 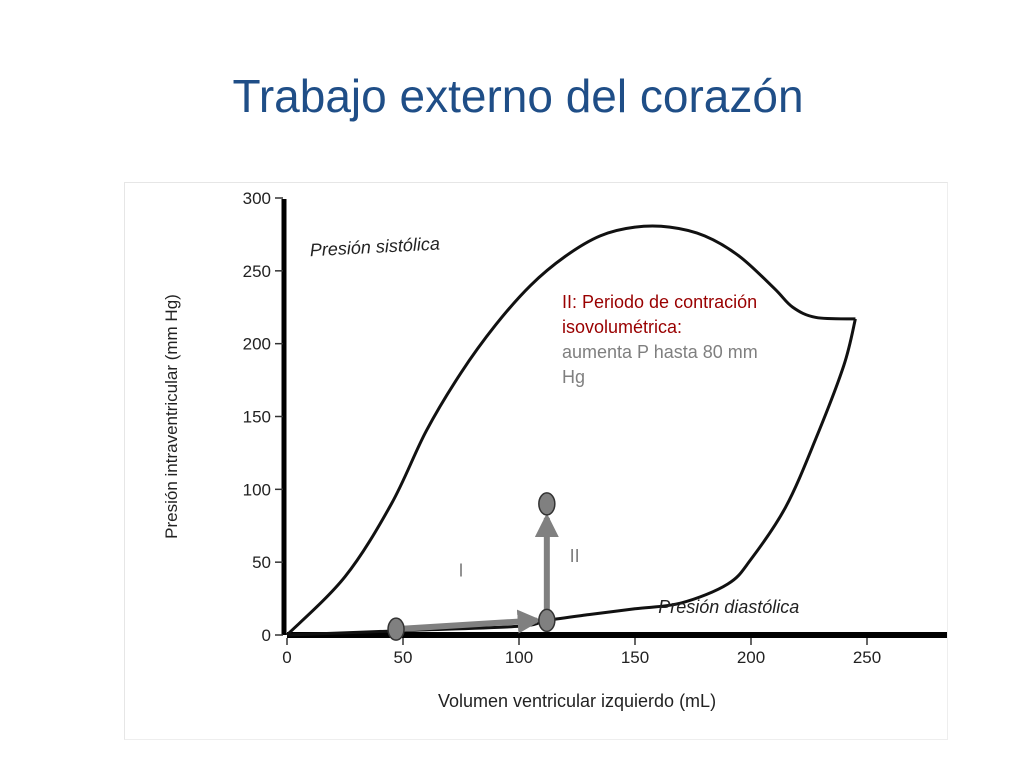 I want to click on x-tick-label: 50, so click(x=403, y=657).